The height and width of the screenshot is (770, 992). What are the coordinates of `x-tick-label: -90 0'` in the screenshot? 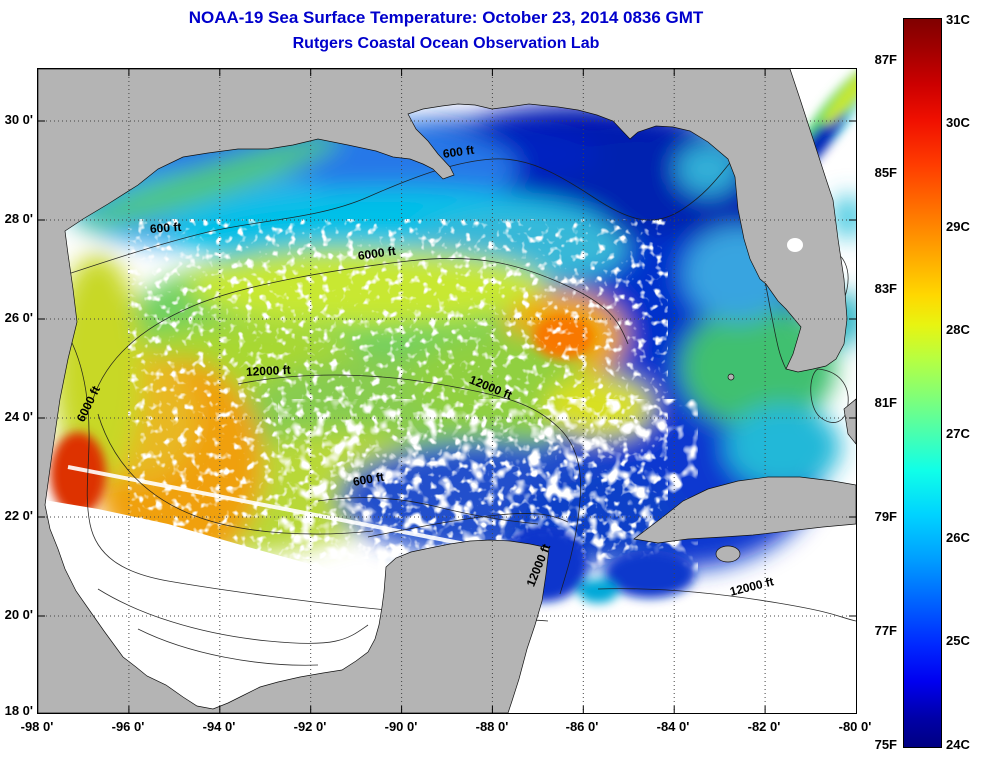 It's located at (401, 726).